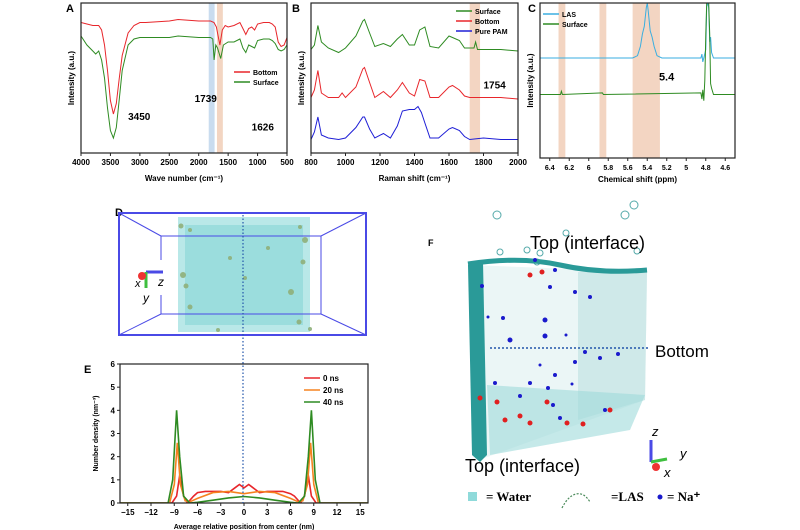  I want to click on axis-backdrop, so click(157, 277).